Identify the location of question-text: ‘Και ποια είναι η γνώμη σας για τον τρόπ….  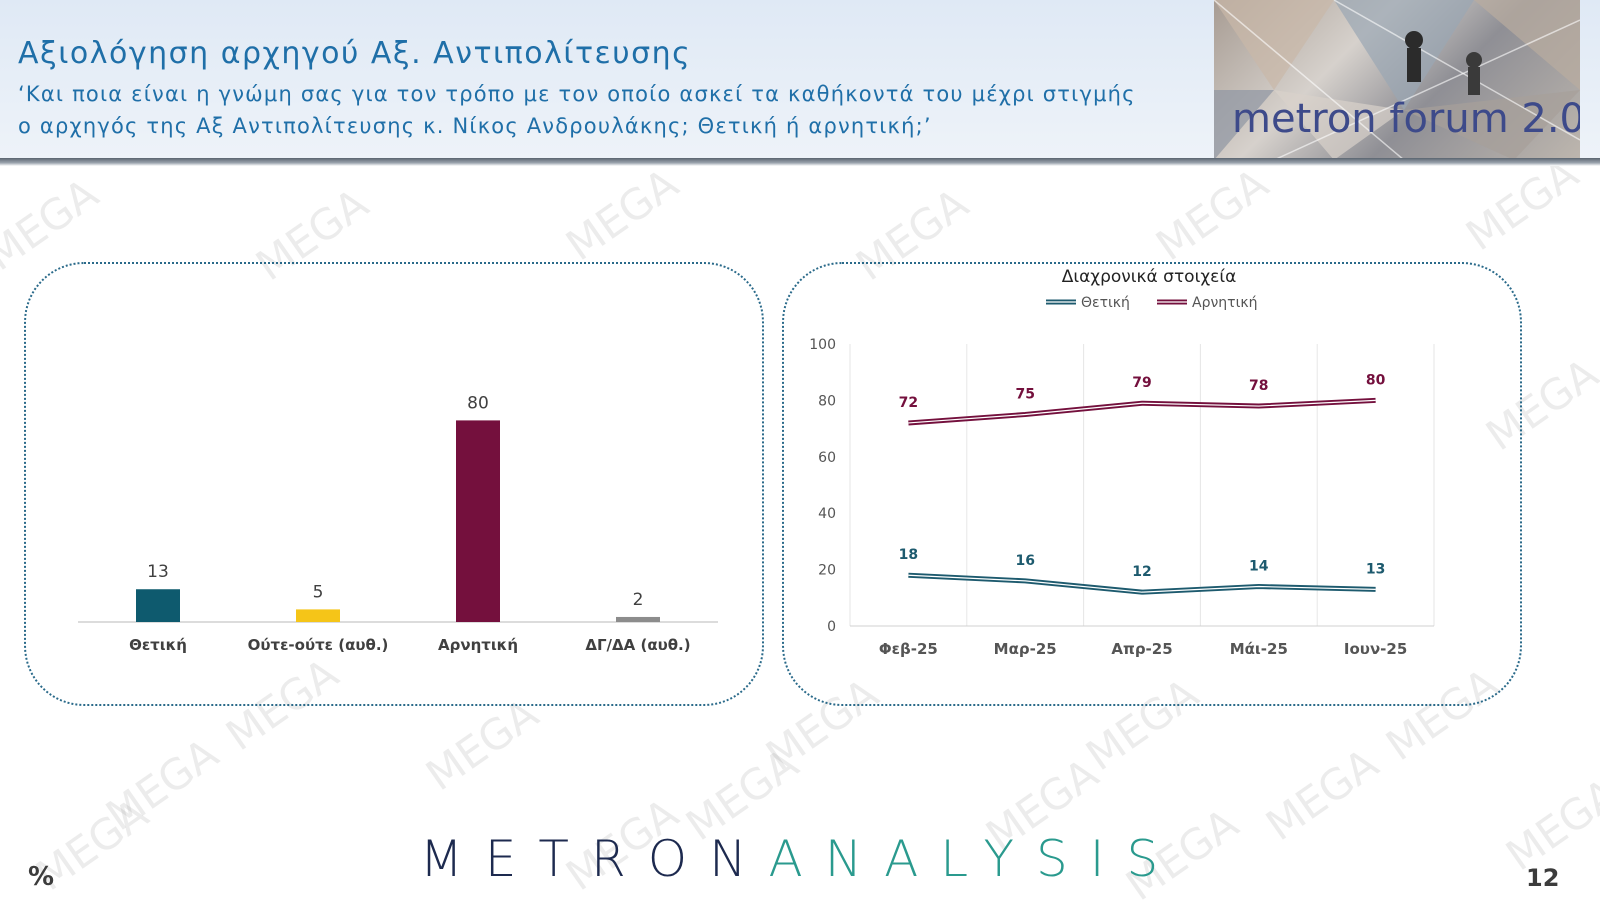
(577, 110).